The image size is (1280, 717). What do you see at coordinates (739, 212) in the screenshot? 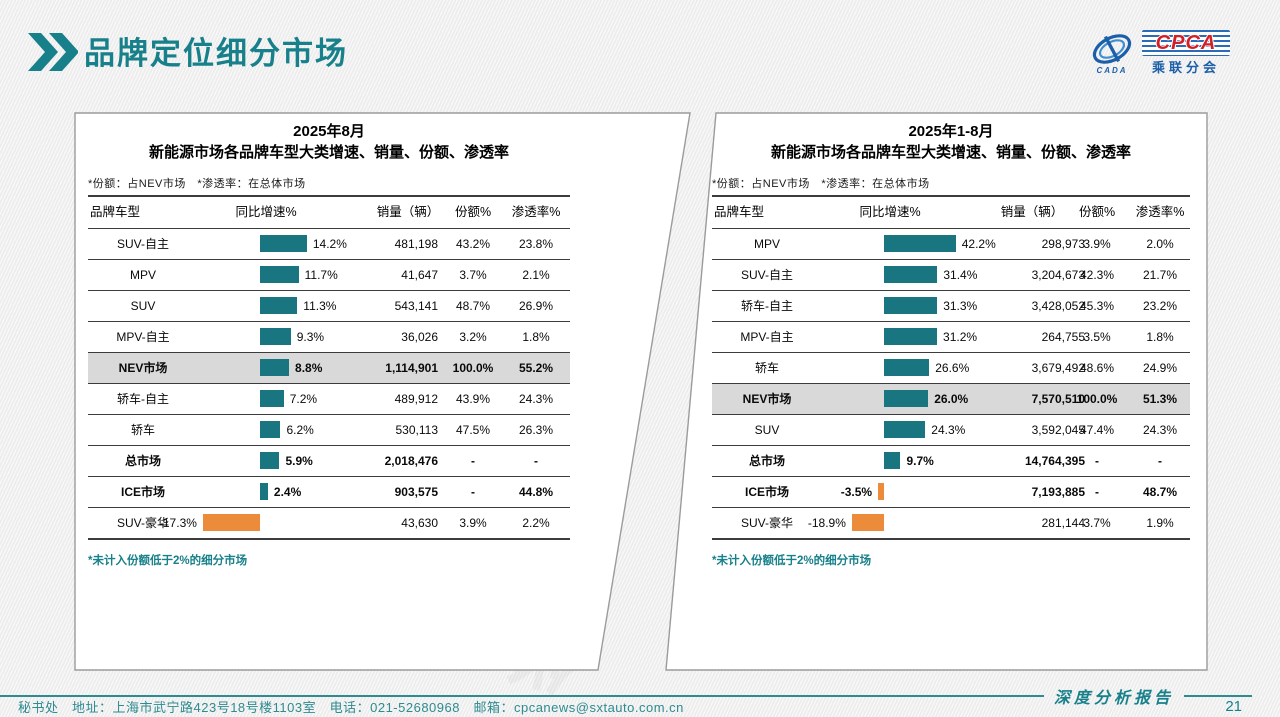
I see `col-header-brand: 品牌车型` at bounding box center [739, 212].